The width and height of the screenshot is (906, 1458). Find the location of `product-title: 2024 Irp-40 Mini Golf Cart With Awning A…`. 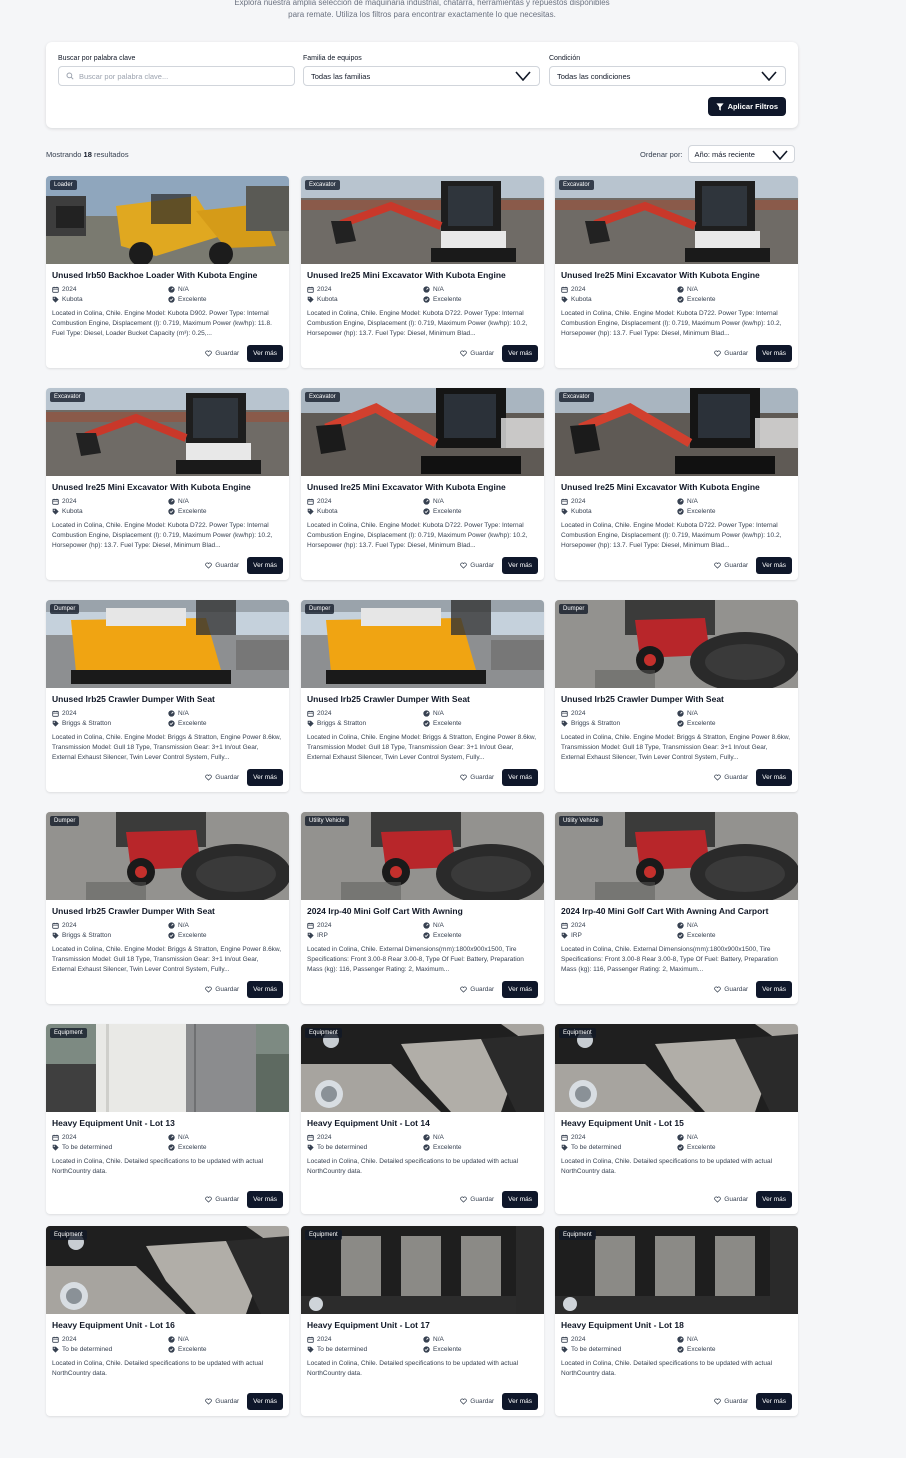

product-title: 2024 Irp-40 Mini Golf Cart With Awning A… is located at coordinates (665, 911).